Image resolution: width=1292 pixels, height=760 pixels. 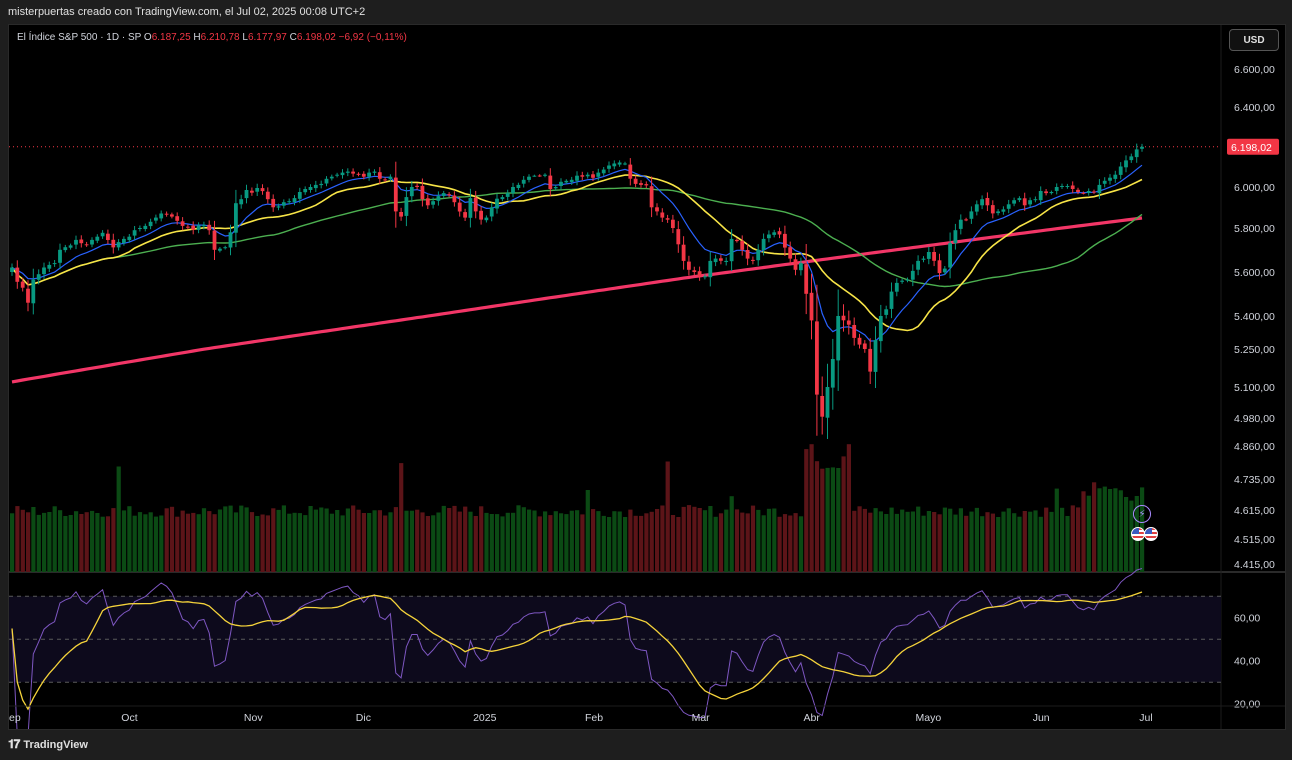 I want to click on tradingview-brand: 𝟏𝟕 TradingView, so click(x=48, y=744).